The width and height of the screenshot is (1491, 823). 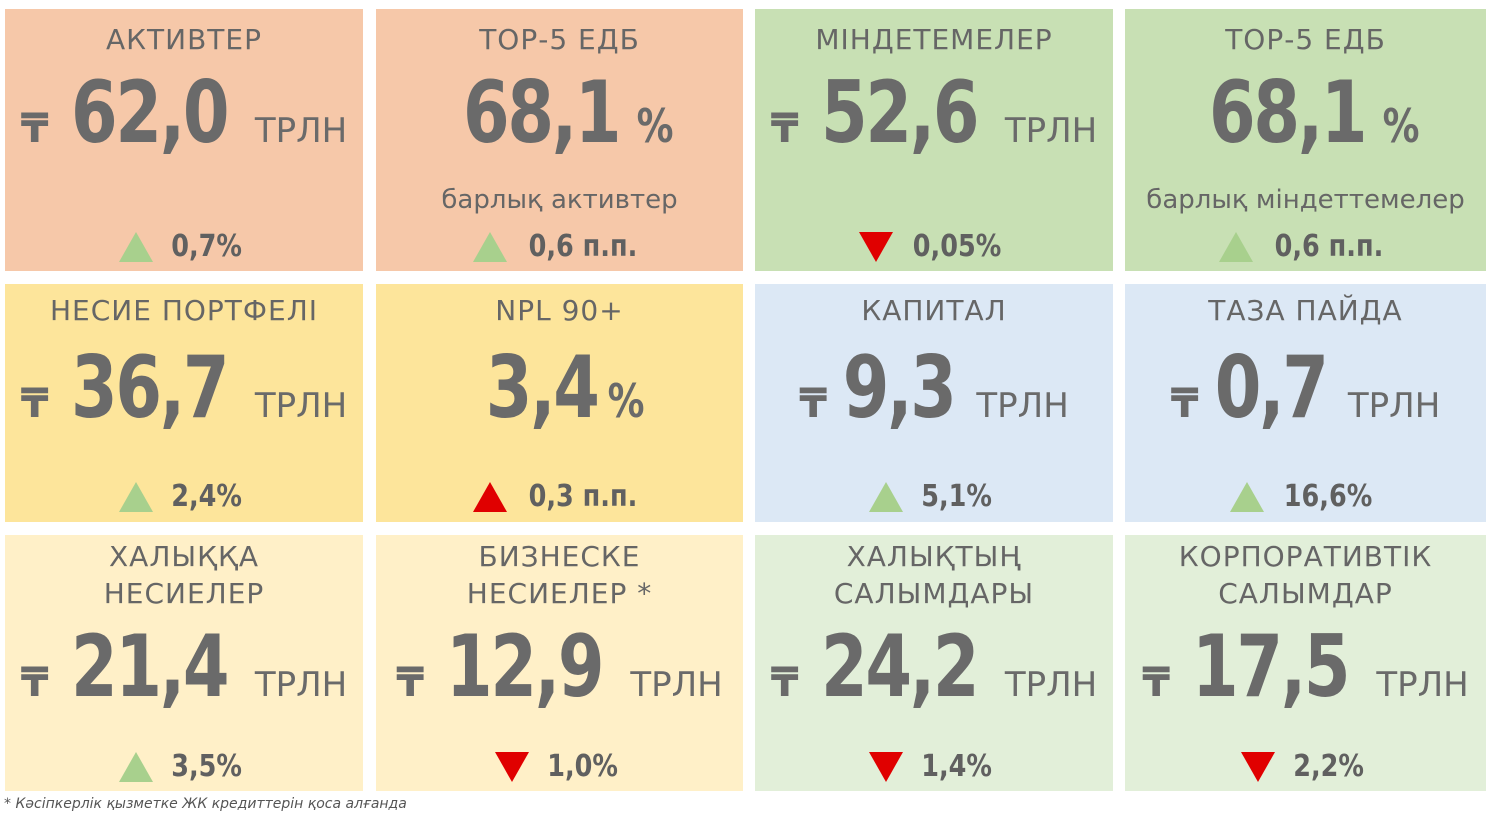 What do you see at coordinates (149, 388) in the screenshot?
I see `card-value: 36,7` at bounding box center [149, 388].